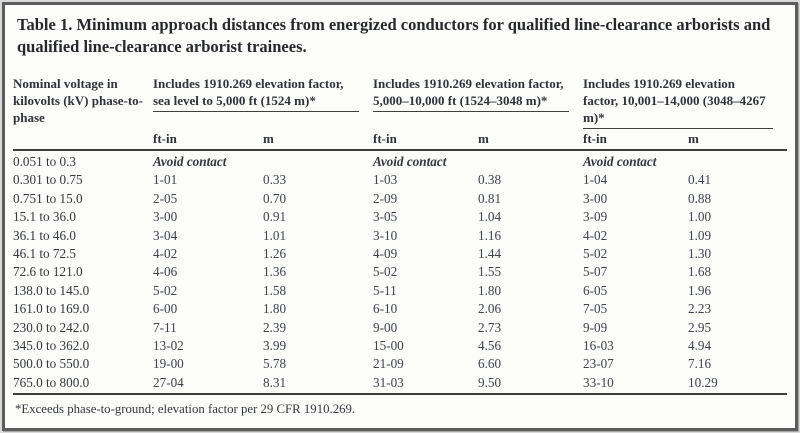 This screenshot has height=433, width=800. Describe the element at coordinates (595, 290) in the screenshot. I see `distance-cell: 6-05` at that location.